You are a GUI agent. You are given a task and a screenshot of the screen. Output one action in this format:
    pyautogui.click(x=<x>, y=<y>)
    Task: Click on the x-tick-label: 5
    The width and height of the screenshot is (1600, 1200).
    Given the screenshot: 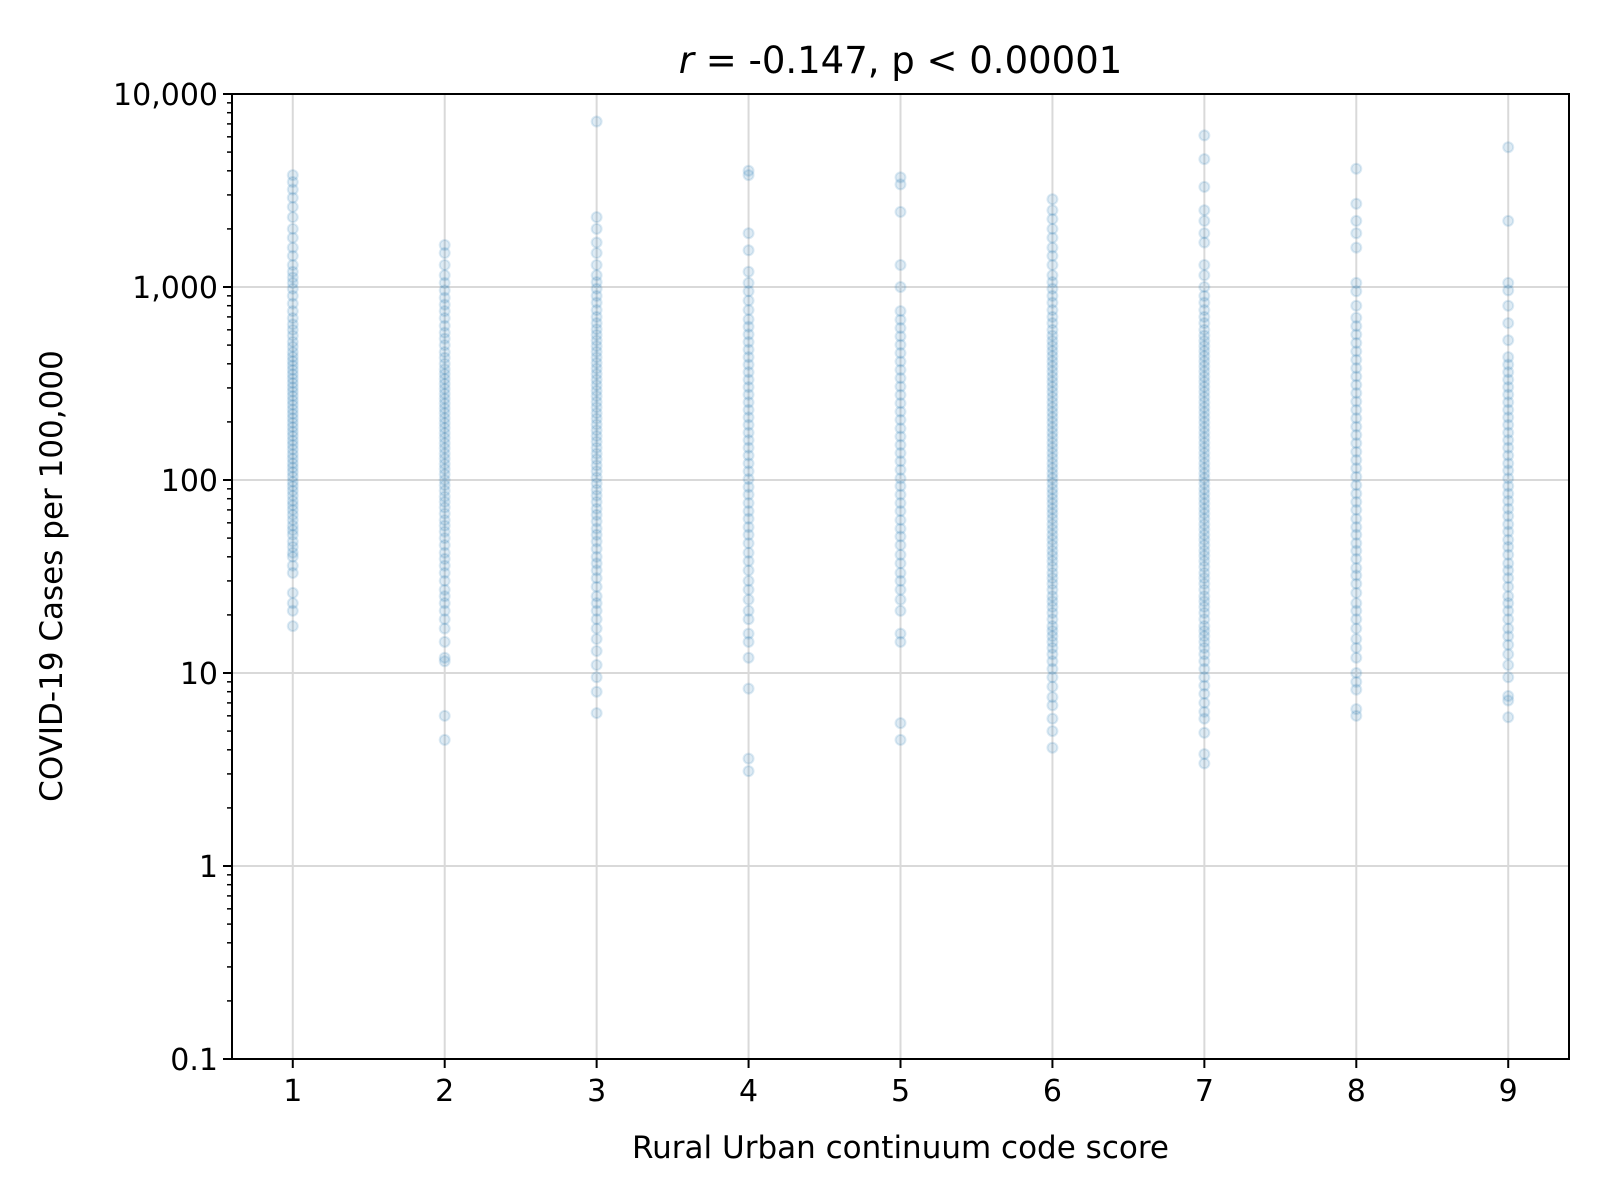 What is the action you would take?
    pyautogui.click(x=900, y=1091)
    